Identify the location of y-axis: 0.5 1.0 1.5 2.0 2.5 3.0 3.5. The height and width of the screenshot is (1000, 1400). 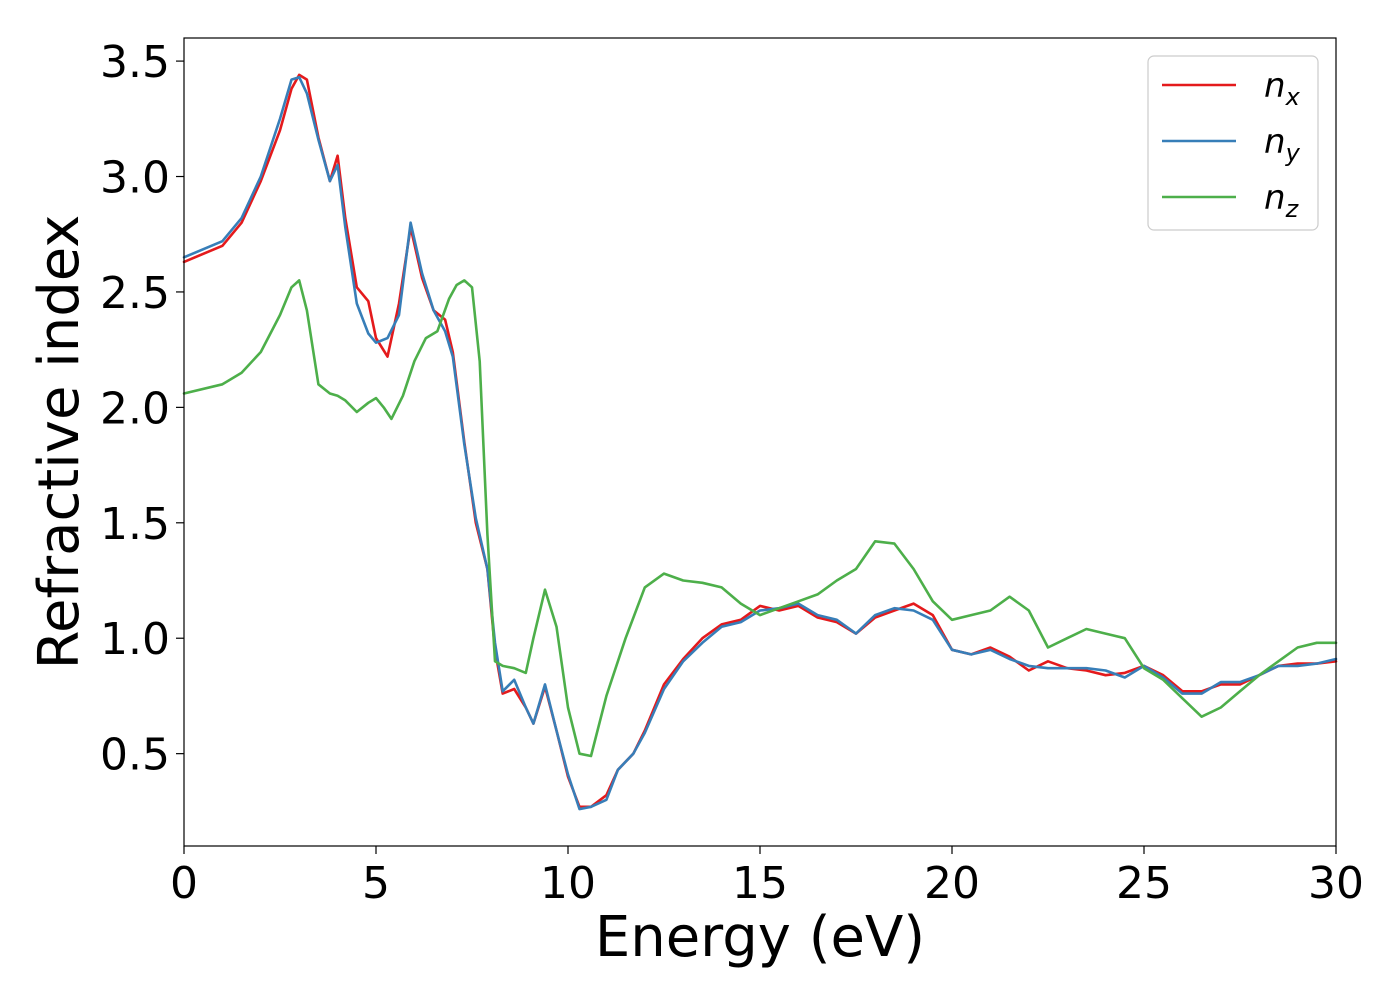
(142, 409).